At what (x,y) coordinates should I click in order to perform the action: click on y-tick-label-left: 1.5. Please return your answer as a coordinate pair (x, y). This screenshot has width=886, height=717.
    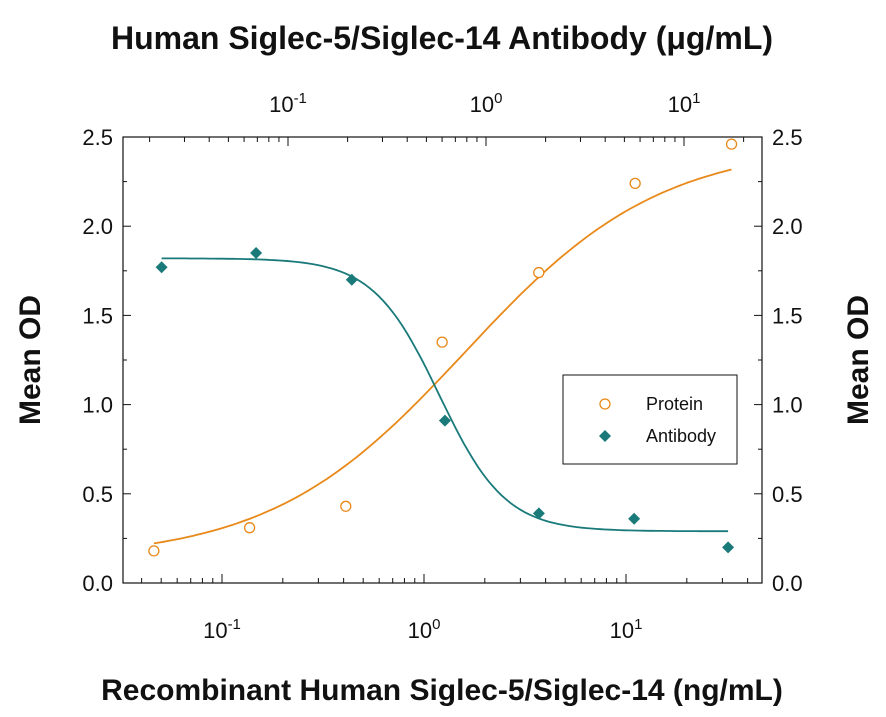
    Looking at the image, I should click on (97, 315).